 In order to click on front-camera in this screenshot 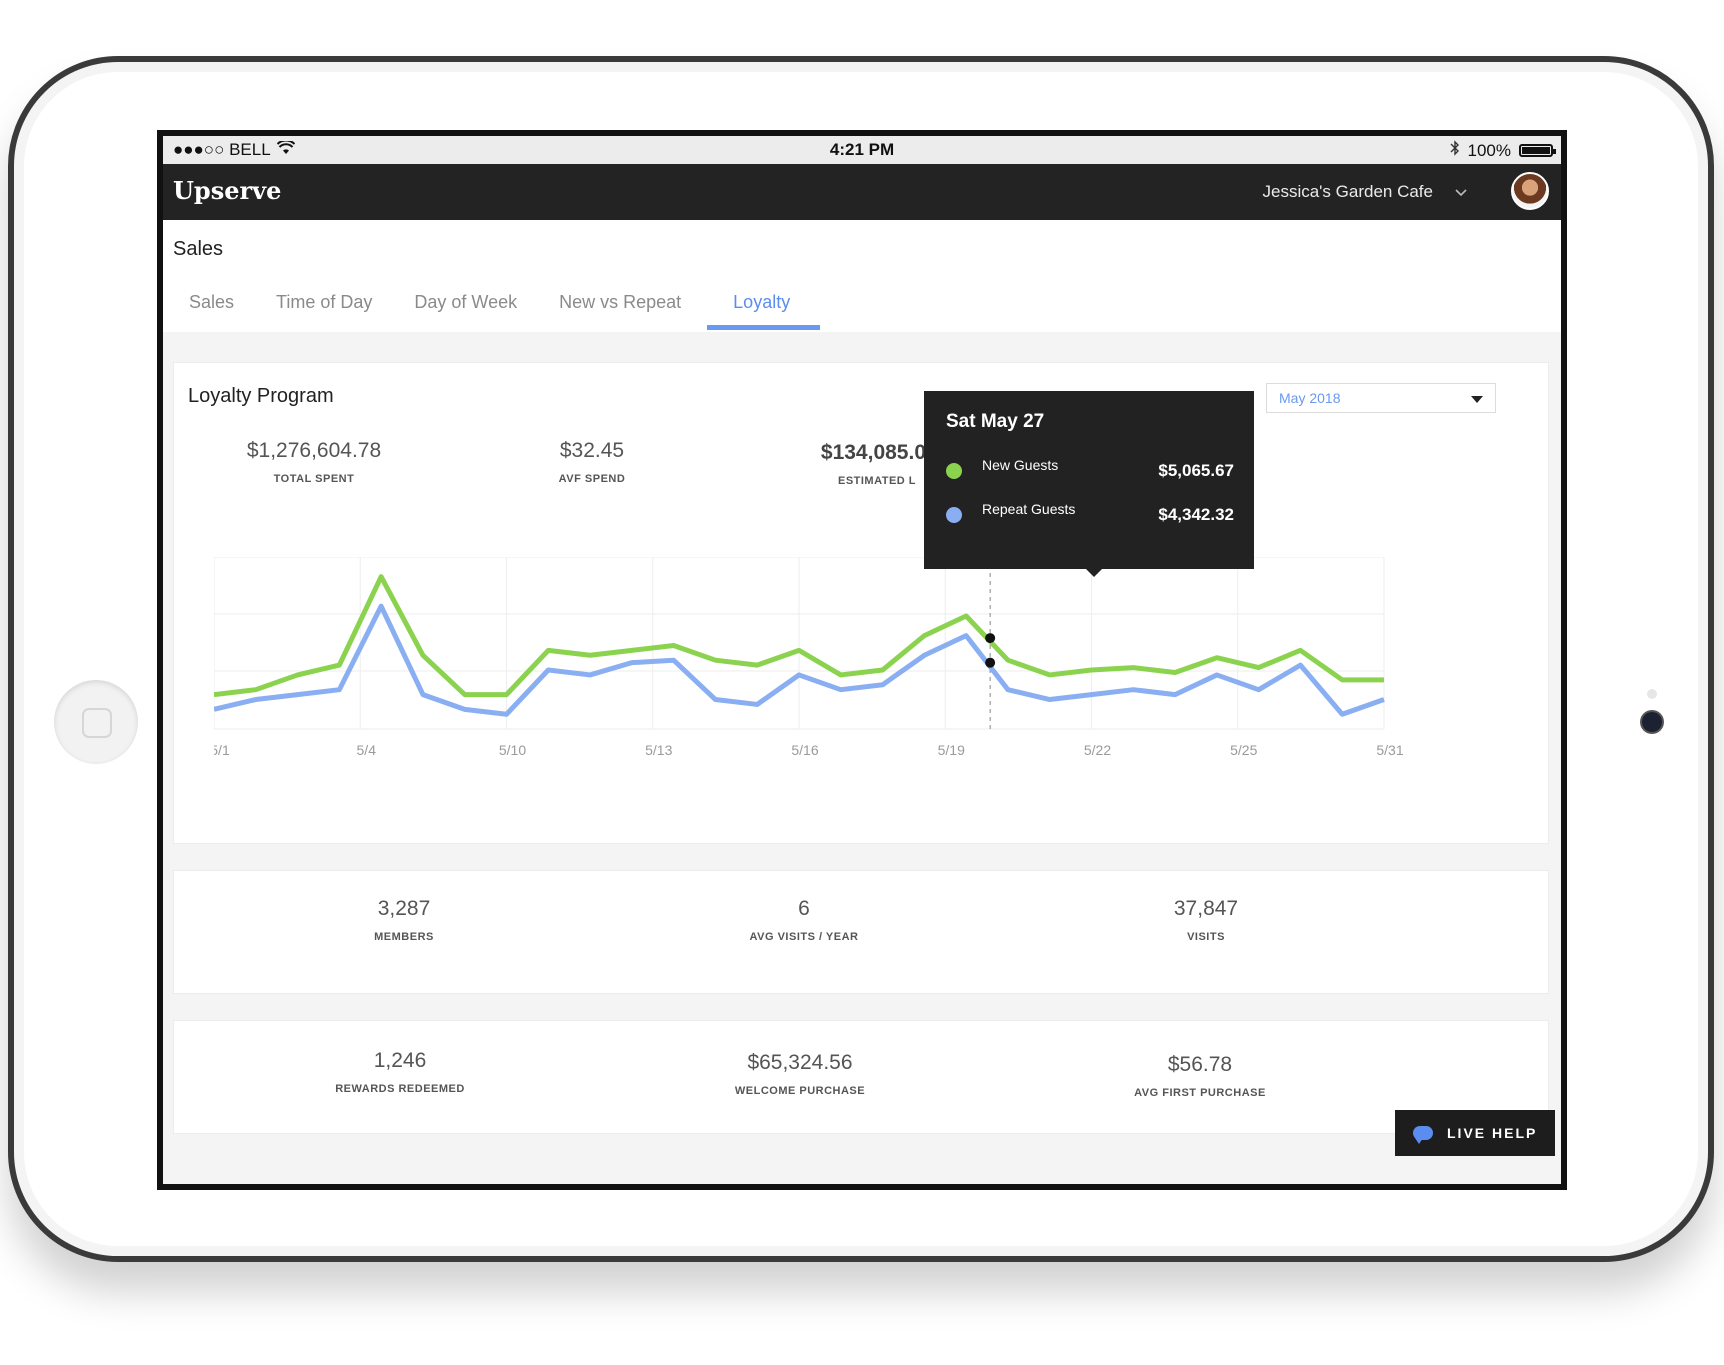, I will do `click(1652, 722)`.